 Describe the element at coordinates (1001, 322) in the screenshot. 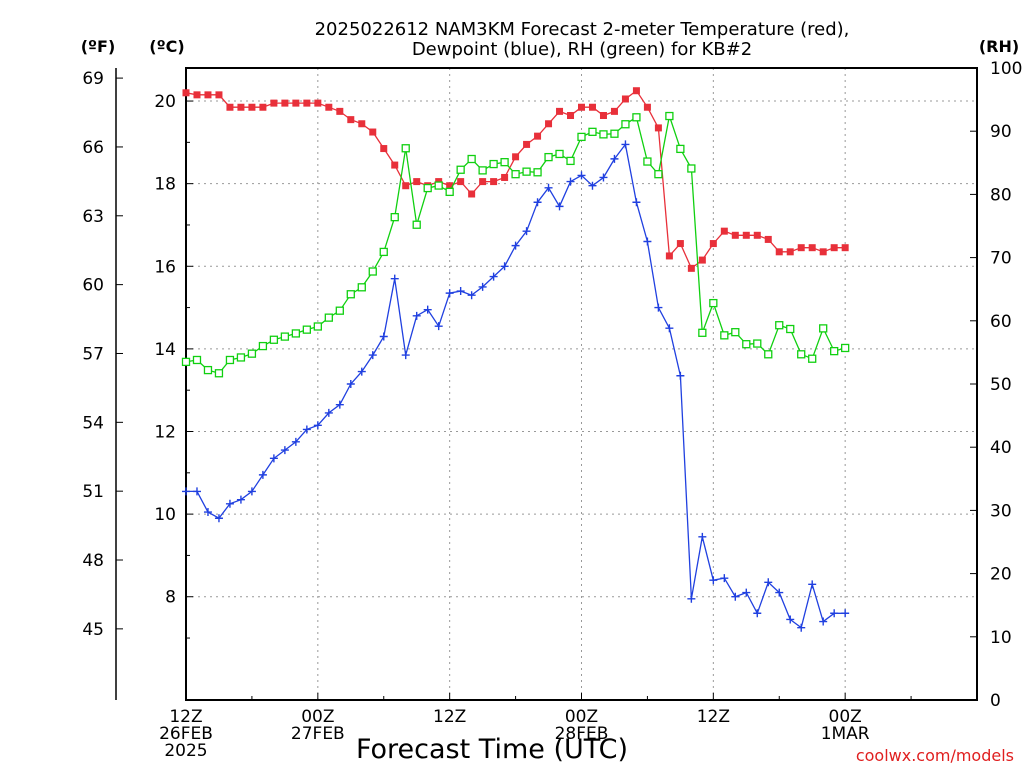

I see `rh-tick-label: 60` at that location.